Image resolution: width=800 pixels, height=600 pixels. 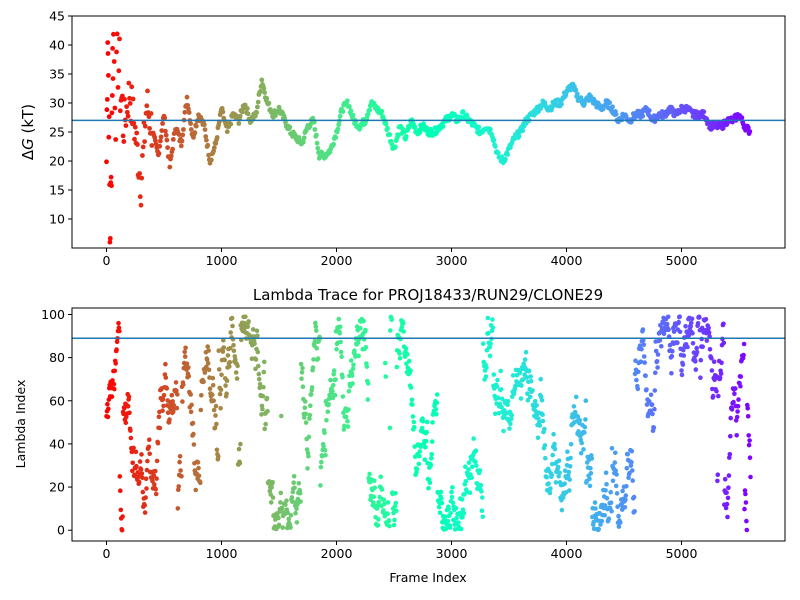 I want to click on lambda-trace-x-tick-label: 2000, so click(x=337, y=553).